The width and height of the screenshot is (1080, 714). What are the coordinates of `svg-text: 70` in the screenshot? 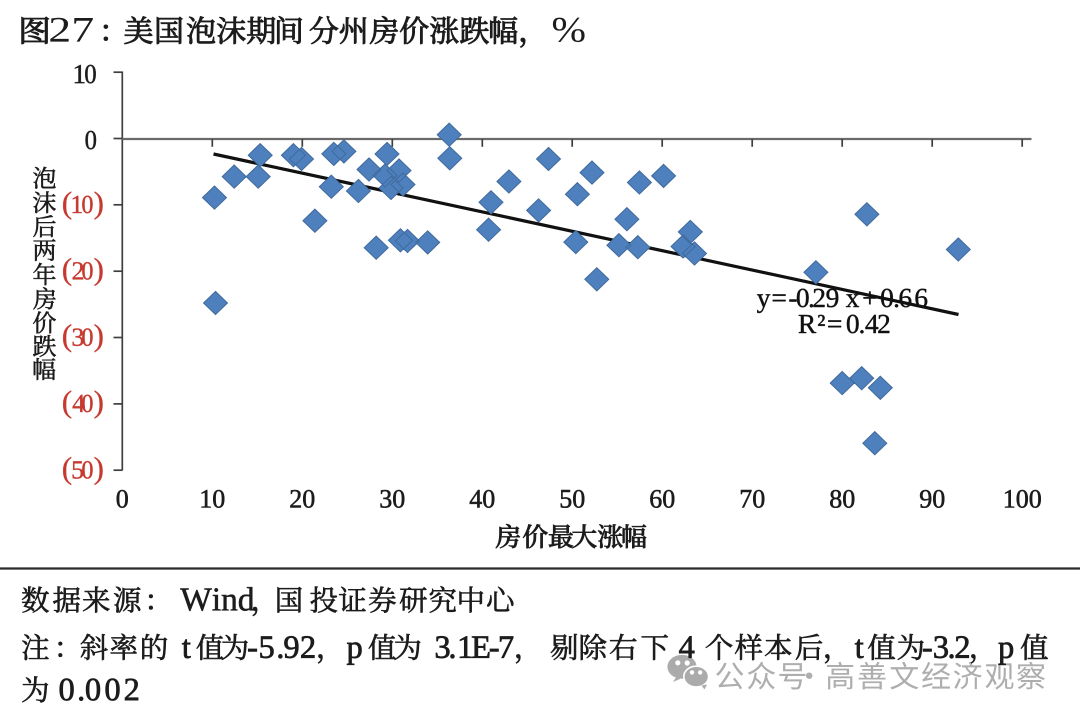 It's located at (752, 499).